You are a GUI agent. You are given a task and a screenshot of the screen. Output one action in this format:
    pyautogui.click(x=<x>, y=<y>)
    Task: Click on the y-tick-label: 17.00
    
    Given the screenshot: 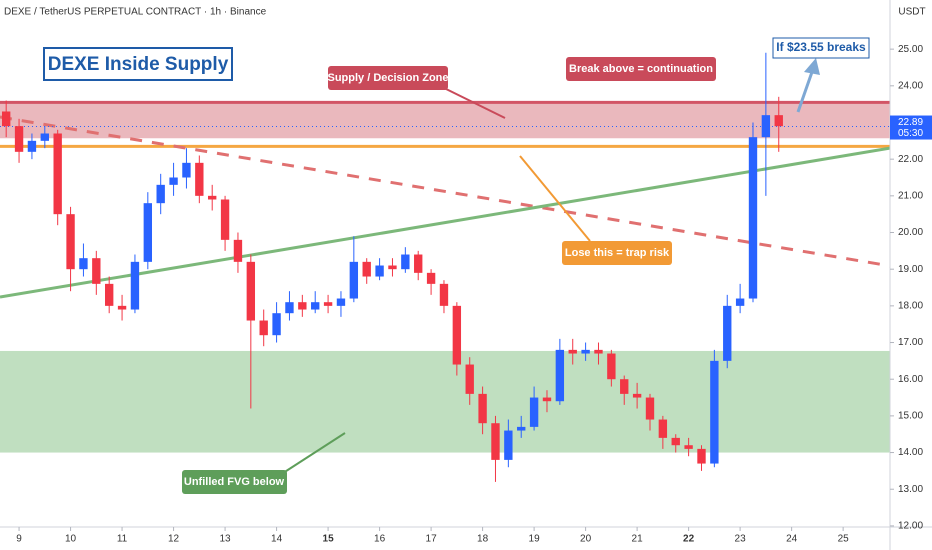 What is the action you would take?
    pyautogui.click(x=910, y=342)
    